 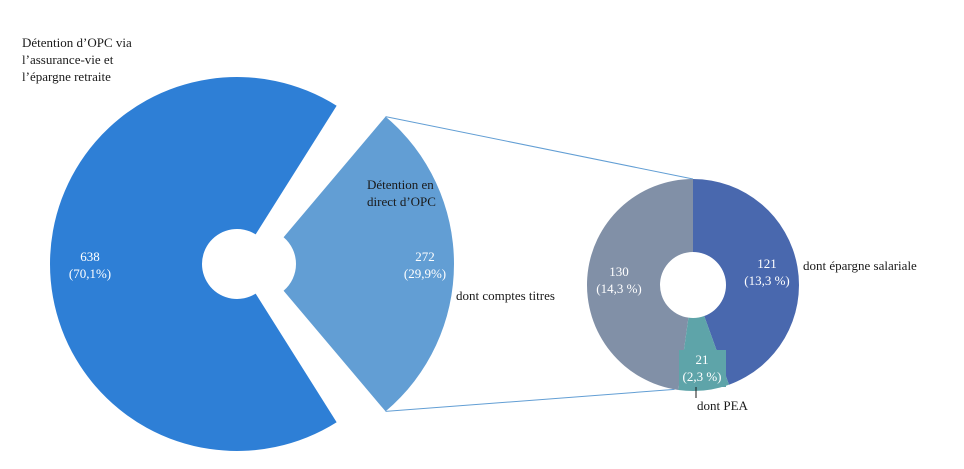 I want to click on category-label-direct-line2: direct d’OPC, so click(x=401, y=201).